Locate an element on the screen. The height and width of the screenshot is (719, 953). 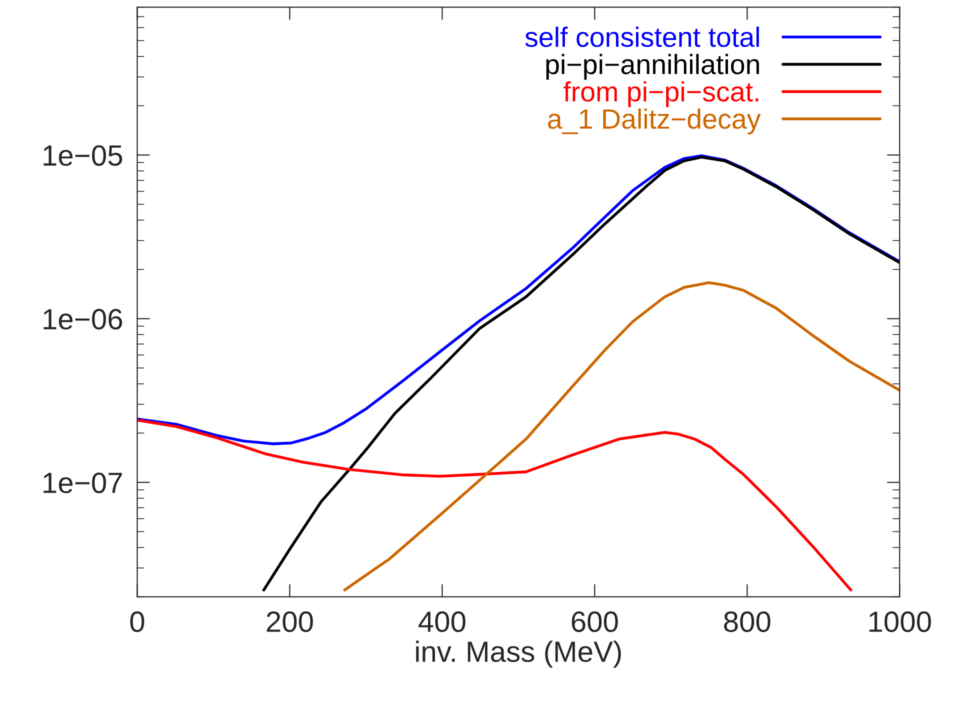
y-tick-label: 1e−07 is located at coordinates (83, 483).